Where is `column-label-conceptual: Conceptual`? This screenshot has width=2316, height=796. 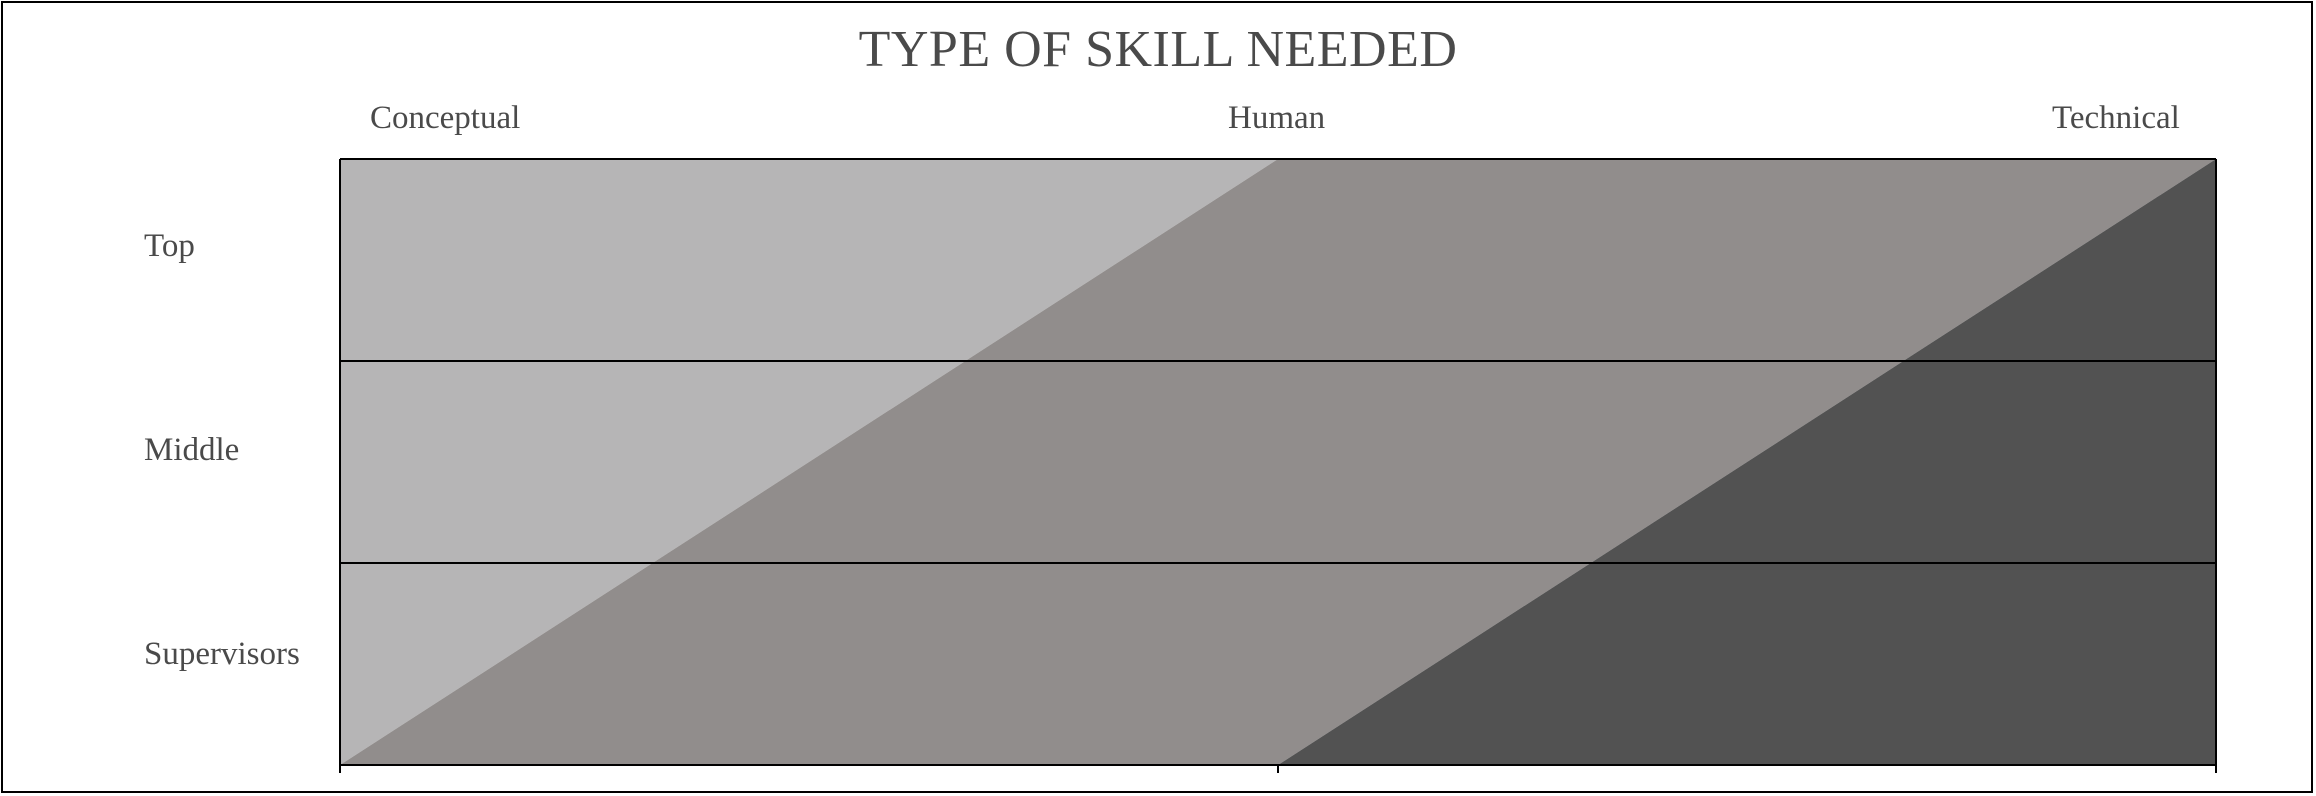 column-label-conceptual: Conceptual is located at coordinates (445, 118).